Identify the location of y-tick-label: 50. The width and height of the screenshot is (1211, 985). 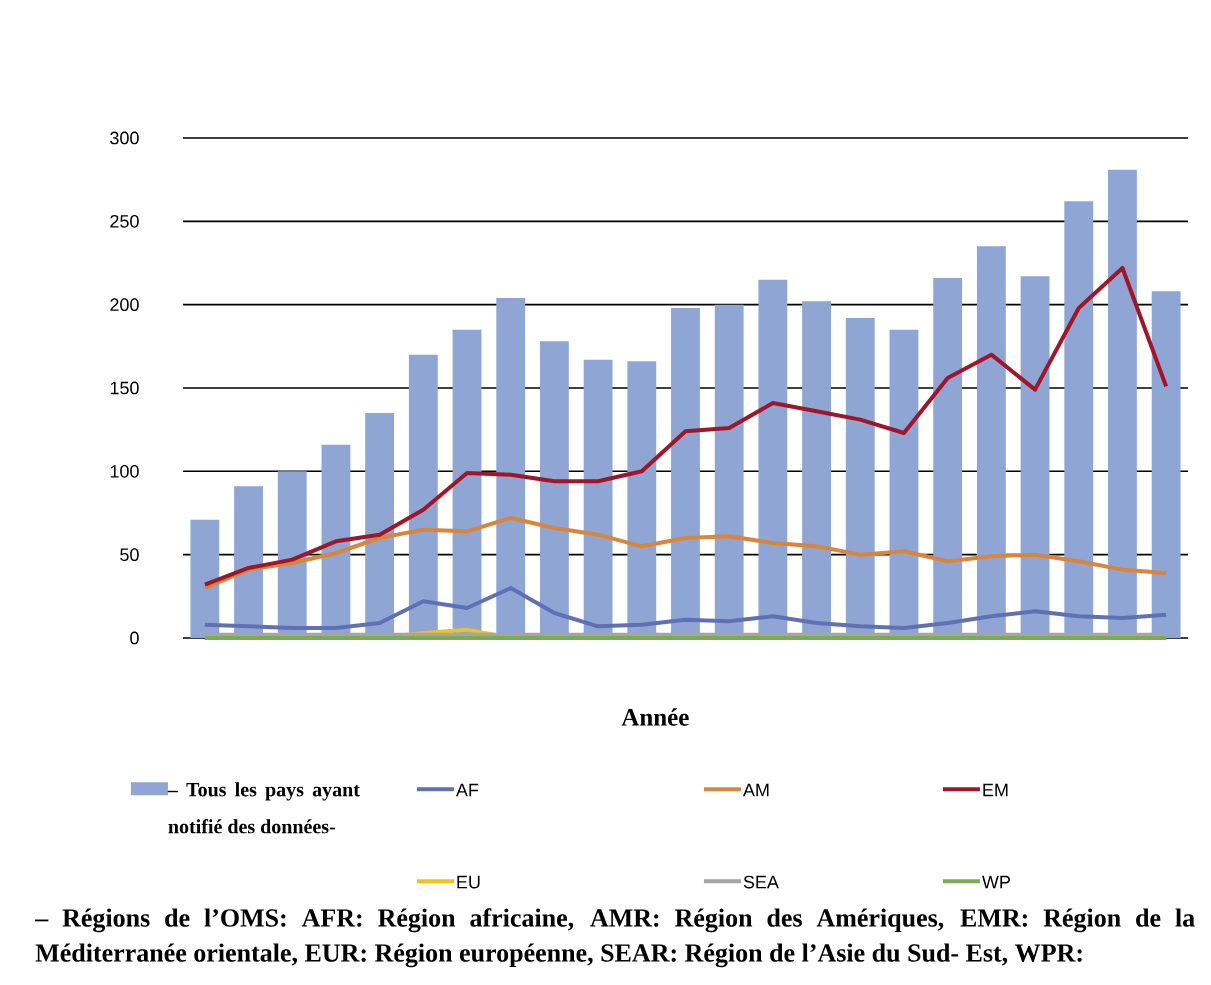
(129, 555).